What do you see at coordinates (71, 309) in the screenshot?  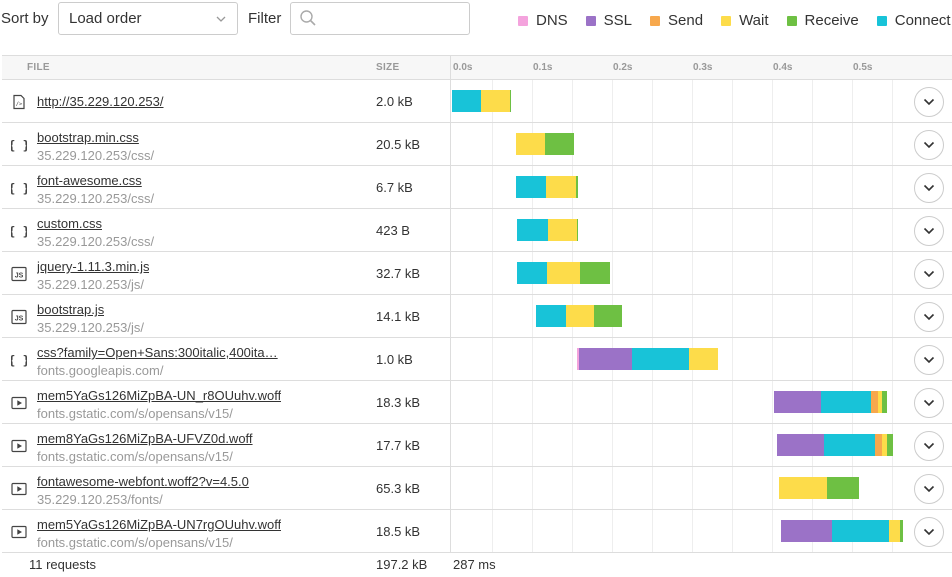 I see `file-name-link: bootstrap.js` at bounding box center [71, 309].